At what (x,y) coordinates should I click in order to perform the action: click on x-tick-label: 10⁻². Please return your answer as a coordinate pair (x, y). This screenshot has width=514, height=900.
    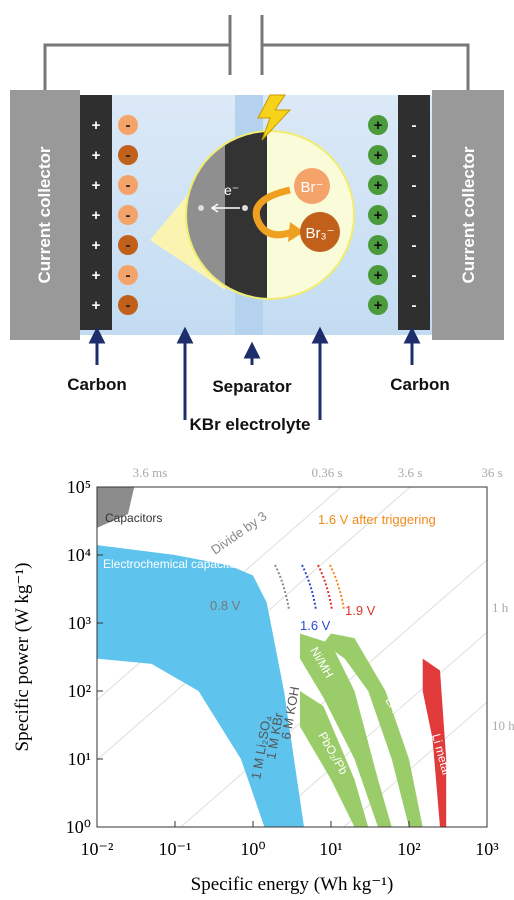
    Looking at the image, I should click on (97, 849).